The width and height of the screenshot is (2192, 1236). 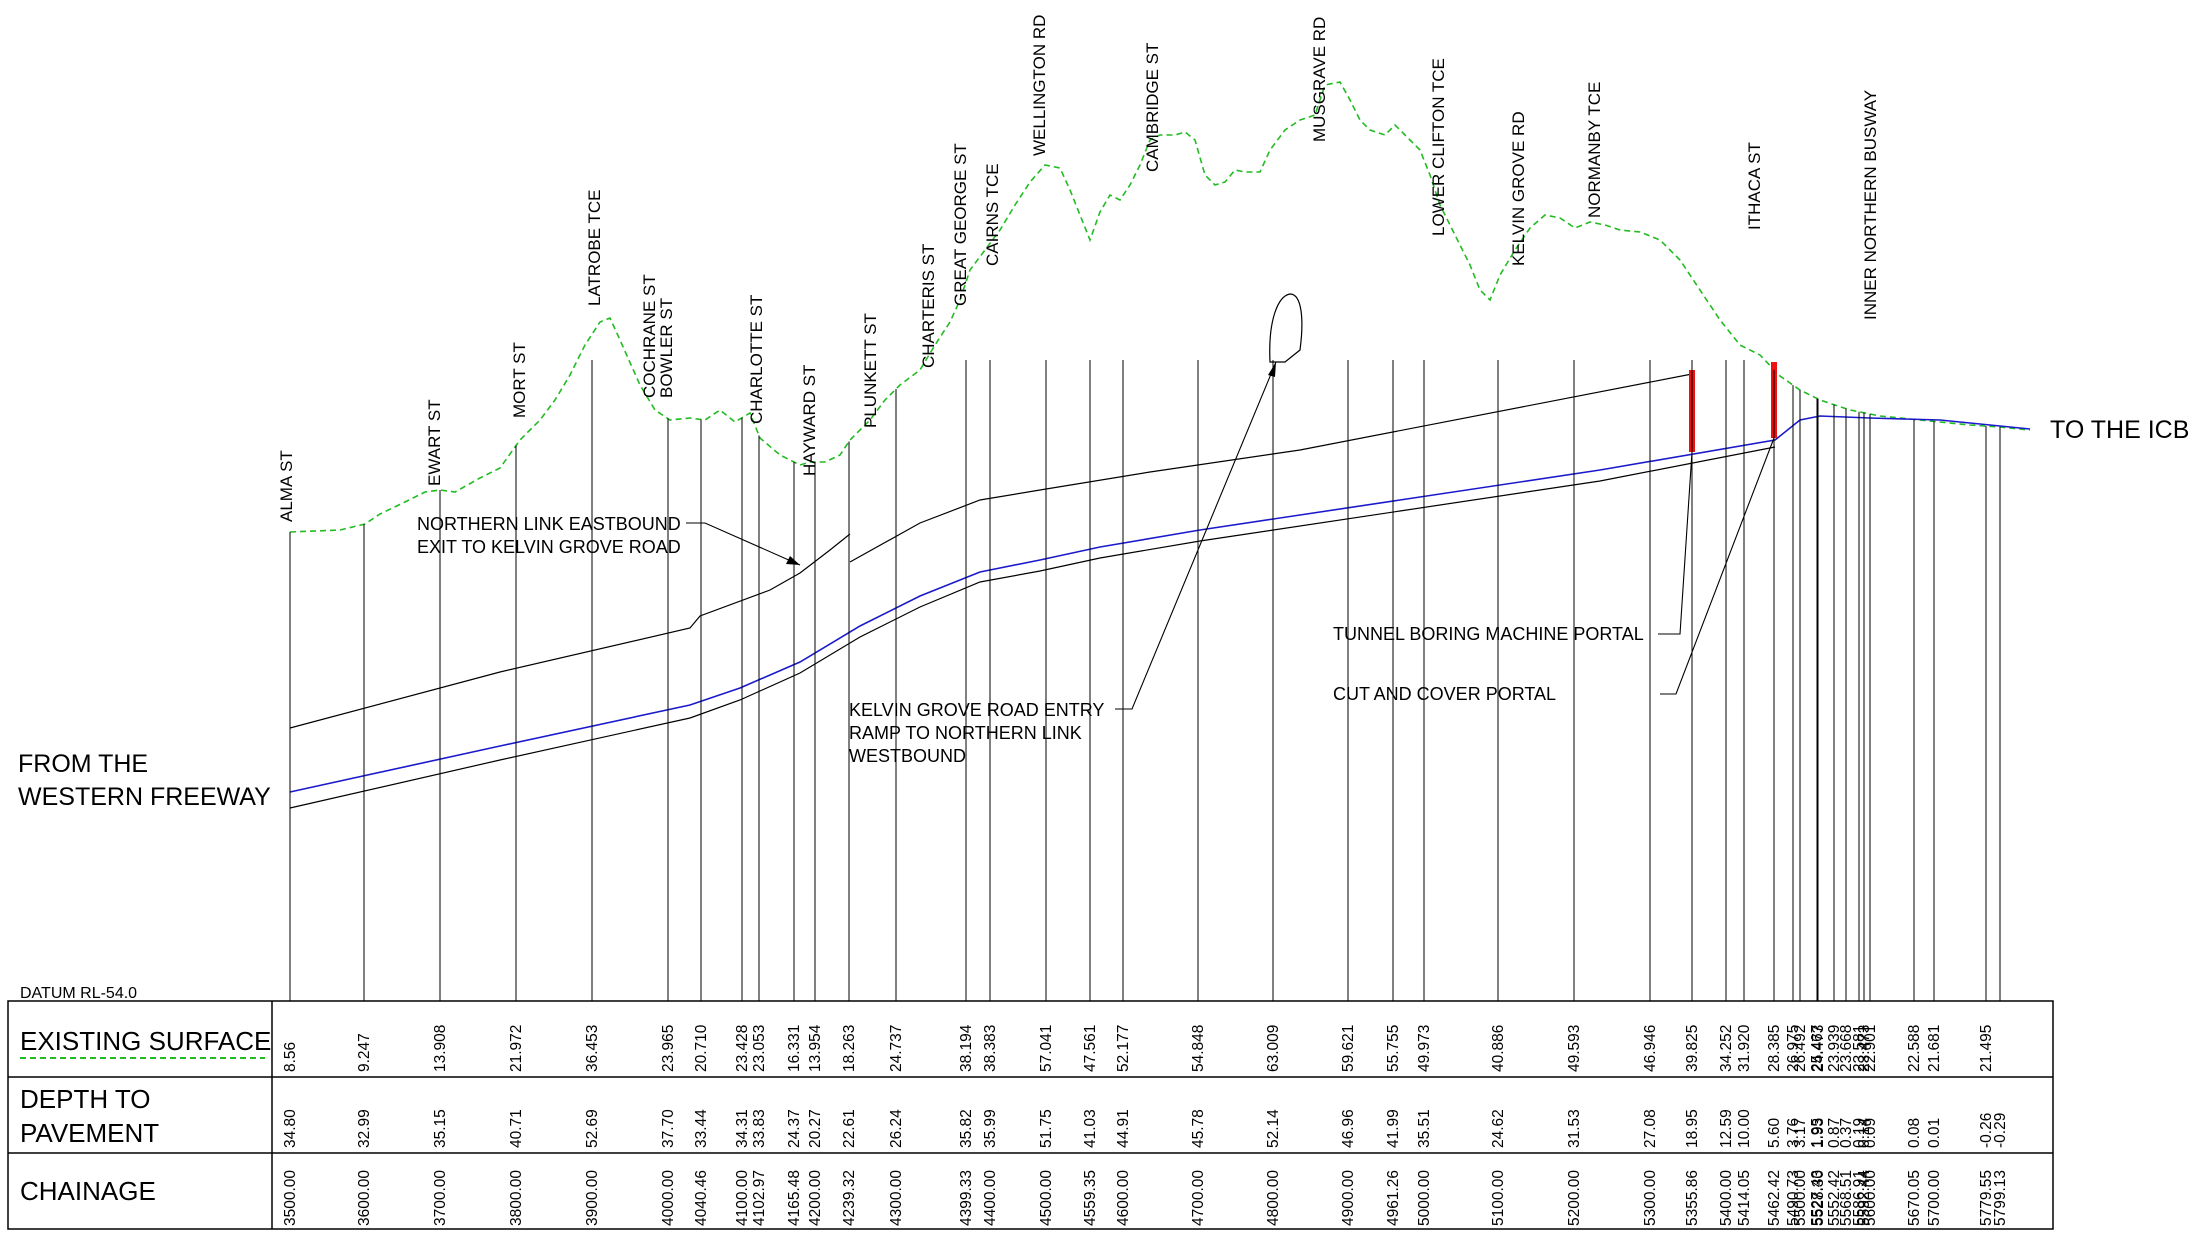 I want to click on depth-cell: 22.61, so click(x=849, y=1128).